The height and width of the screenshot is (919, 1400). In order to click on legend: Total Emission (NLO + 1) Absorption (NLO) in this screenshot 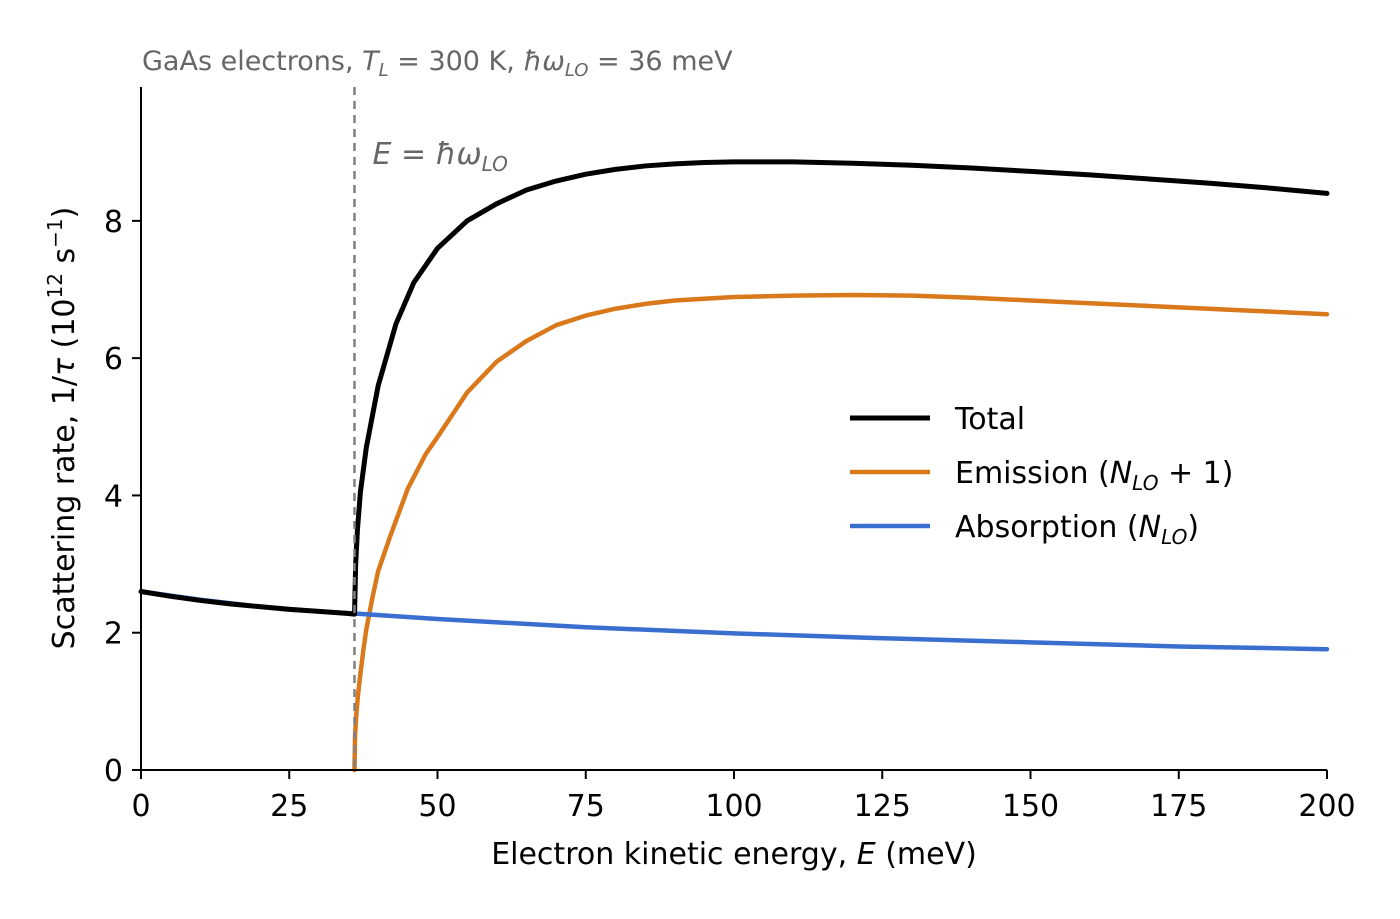, I will do `click(1041, 475)`.